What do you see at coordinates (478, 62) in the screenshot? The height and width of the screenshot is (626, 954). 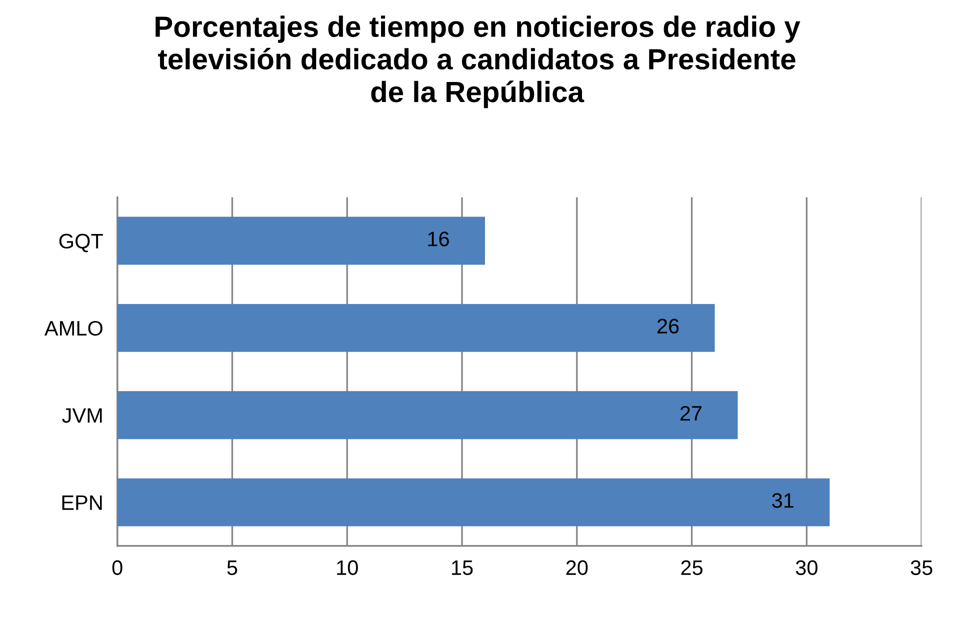 I see `chart-title: Porcentajes de tiempo en noticieros de radio y televisión dedicado a candidatos a Presidente de la República` at bounding box center [478, 62].